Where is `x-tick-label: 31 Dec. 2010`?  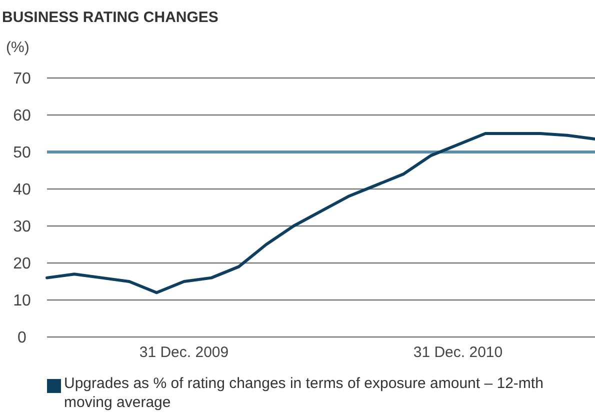
x-tick-label: 31 Dec. 2010 is located at coordinates (458, 352).